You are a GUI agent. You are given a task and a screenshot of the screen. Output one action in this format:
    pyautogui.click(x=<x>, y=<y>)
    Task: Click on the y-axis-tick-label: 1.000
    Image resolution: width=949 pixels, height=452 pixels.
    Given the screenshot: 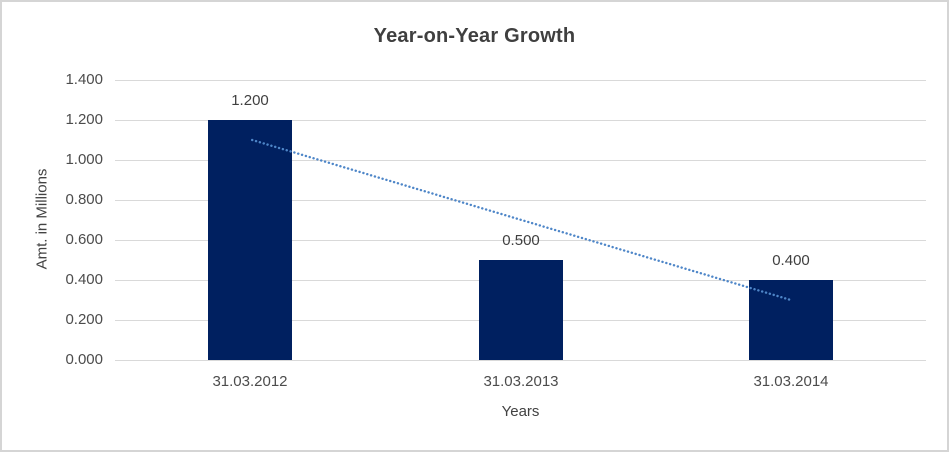 What is the action you would take?
    pyautogui.click(x=84, y=159)
    